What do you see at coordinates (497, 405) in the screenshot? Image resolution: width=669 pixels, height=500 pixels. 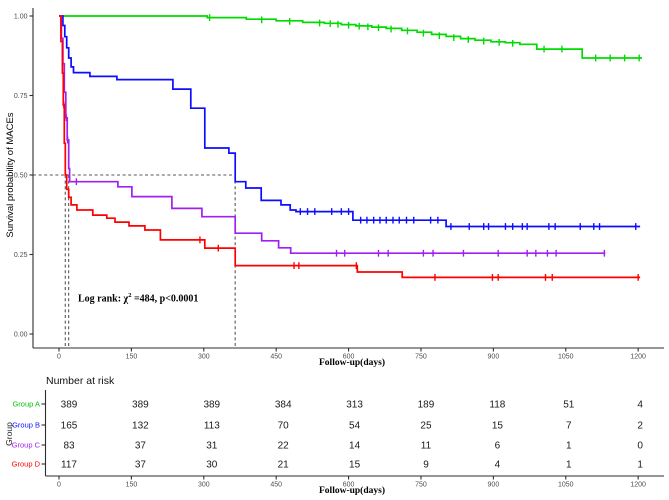 I see `risk-value-group-a: 118` at bounding box center [497, 405].